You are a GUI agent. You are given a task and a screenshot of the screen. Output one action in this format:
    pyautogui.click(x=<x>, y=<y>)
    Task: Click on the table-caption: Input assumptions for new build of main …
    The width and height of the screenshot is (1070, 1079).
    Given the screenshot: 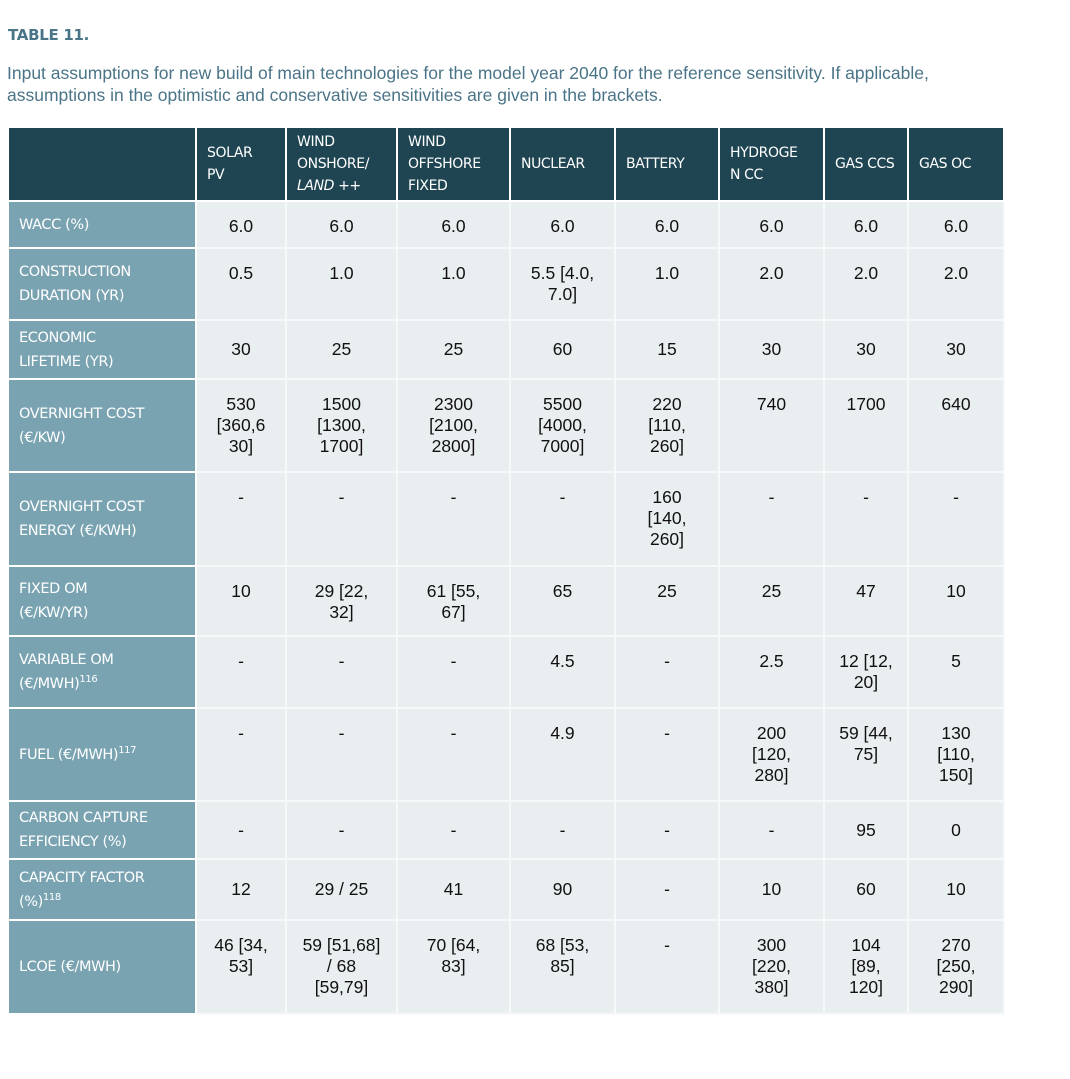 What is the action you would take?
    pyautogui.click(x=468, y=84)
    